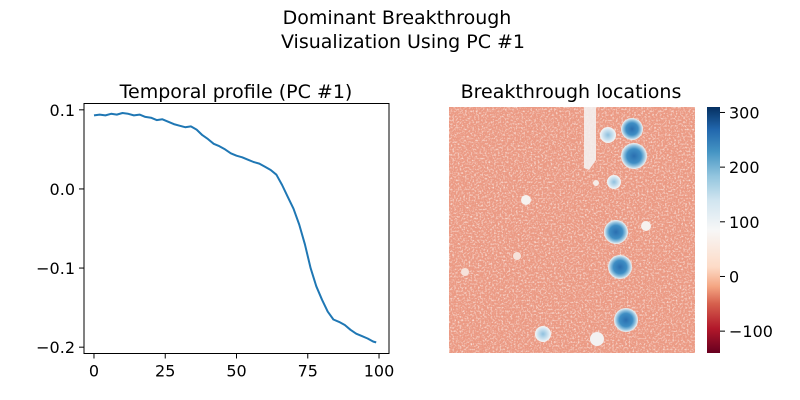 The height and width of the screenshot is (400, 800). I want to click on x-tick-label: 75, so click(308, 371).